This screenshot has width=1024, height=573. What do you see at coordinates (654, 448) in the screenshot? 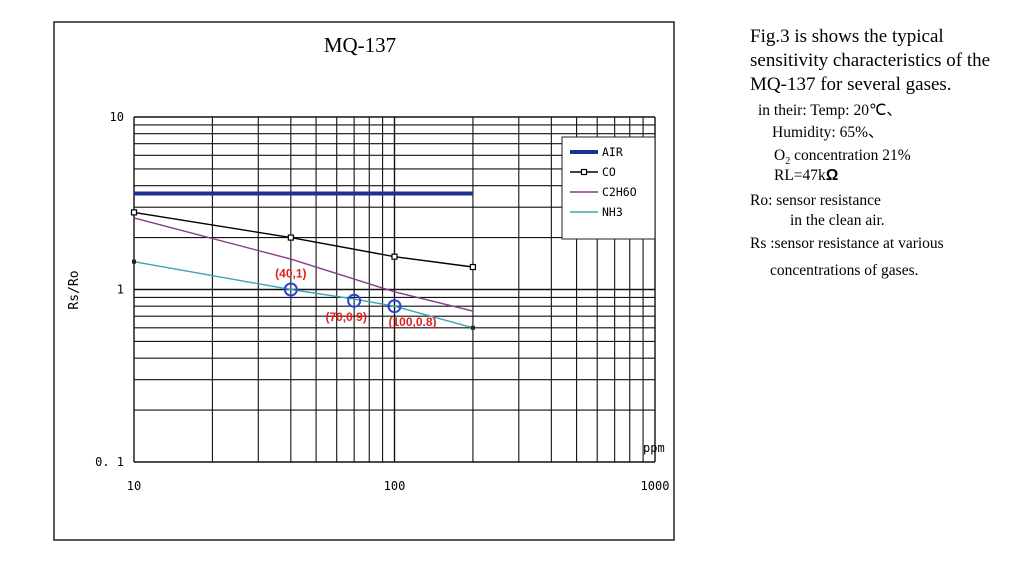
I see `x-axis-label: ppm` at bounding box center [654, 448].